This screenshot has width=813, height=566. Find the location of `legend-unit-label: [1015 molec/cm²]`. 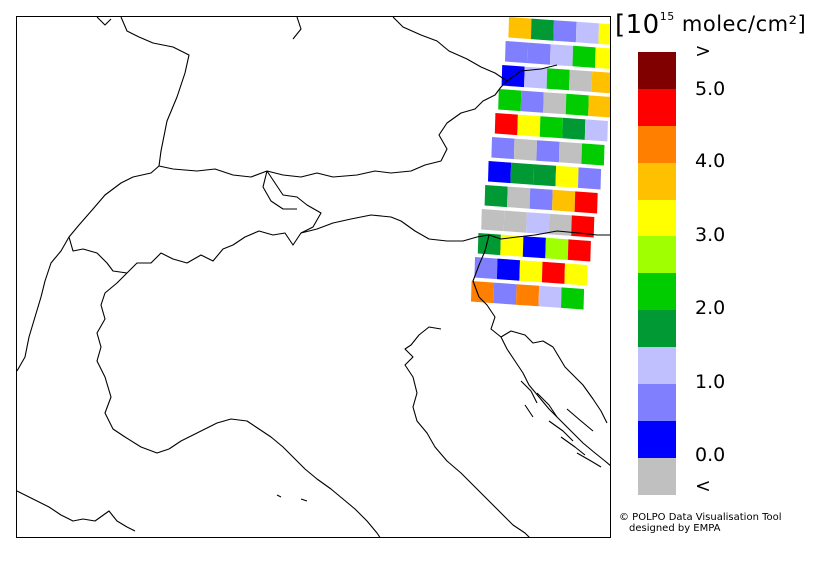

legend-unit-label: [1015 molec/cm²] is located at coordinates (711, 24).